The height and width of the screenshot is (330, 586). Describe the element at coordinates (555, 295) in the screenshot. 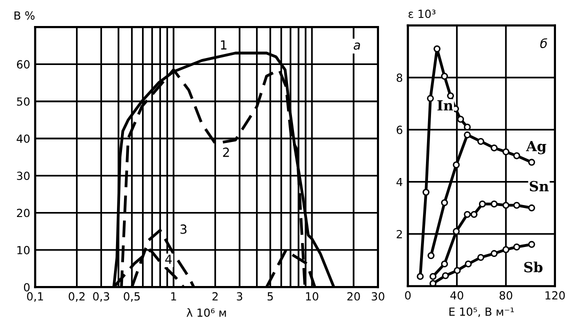

I see `x-tick-label: 120` at that location.